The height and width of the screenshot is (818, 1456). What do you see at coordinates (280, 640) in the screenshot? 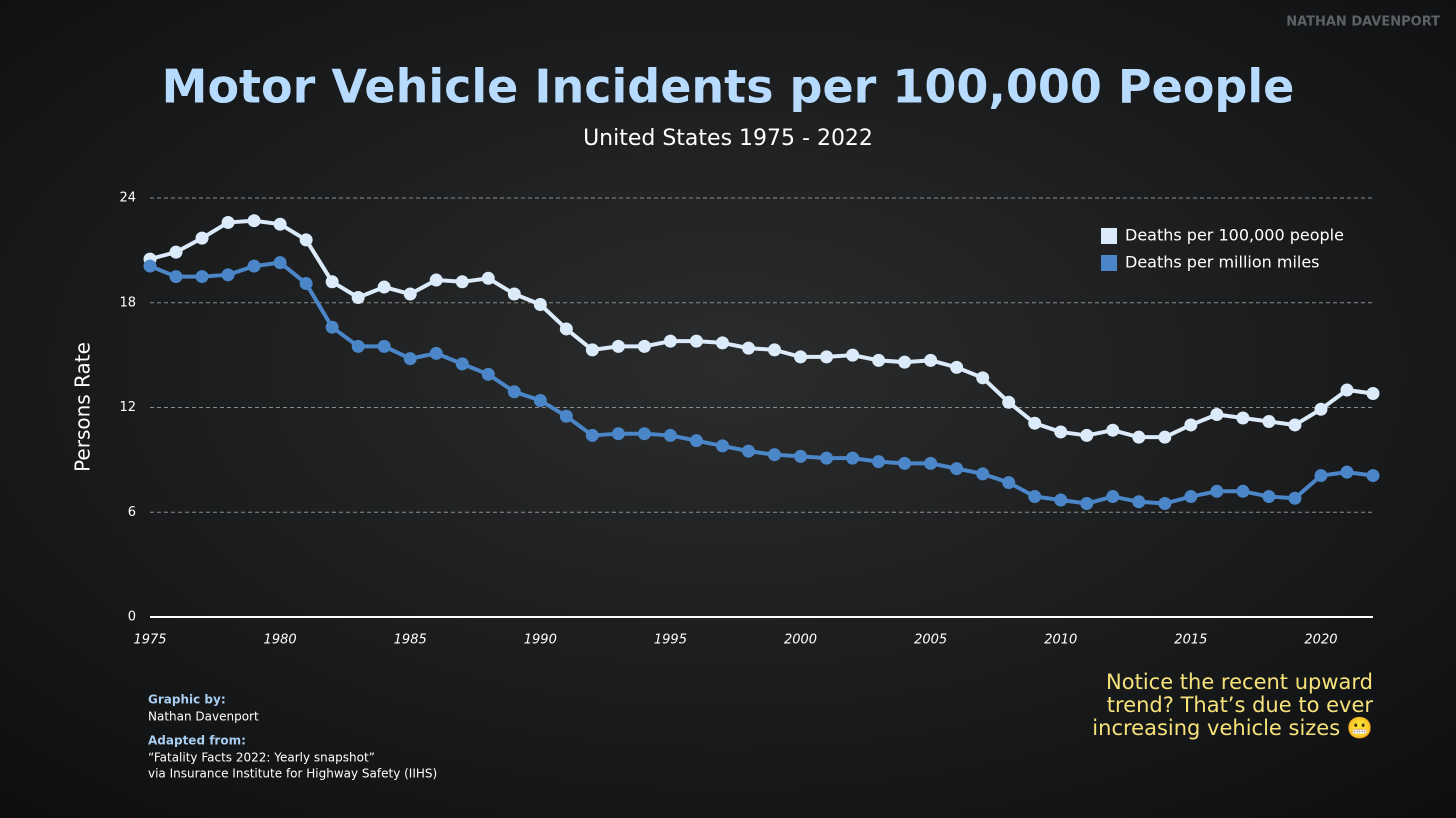
I see `x-tick-label: 1980` at bounding box center [280, 640].